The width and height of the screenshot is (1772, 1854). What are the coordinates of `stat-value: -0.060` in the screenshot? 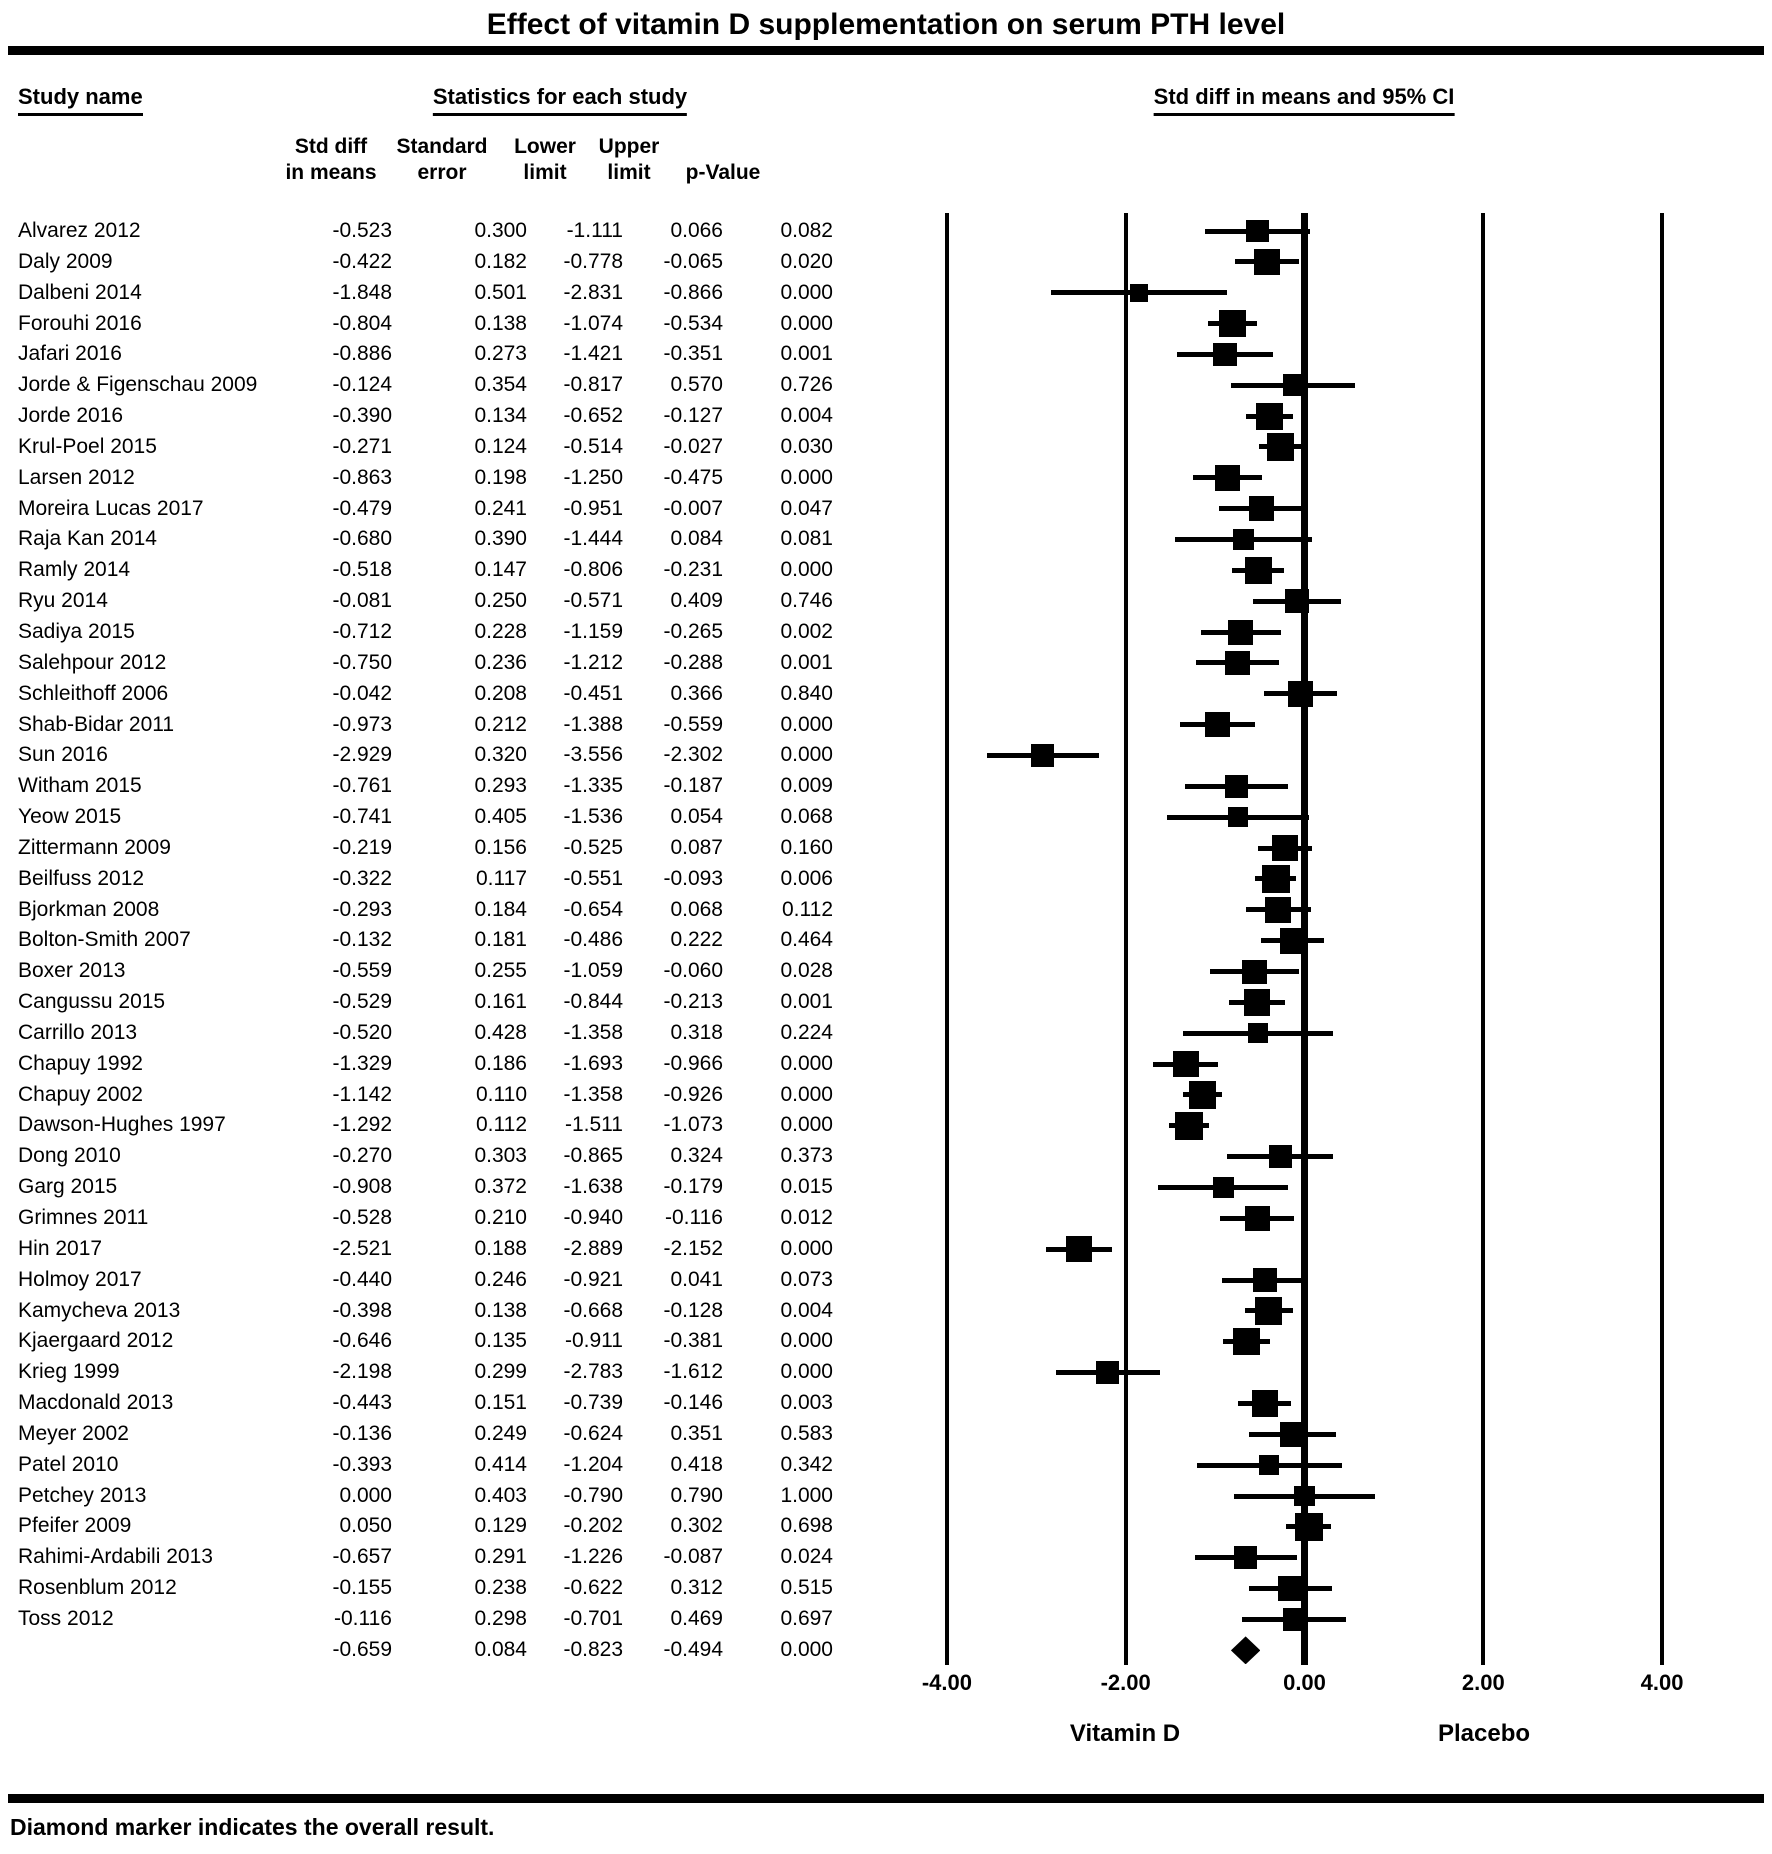 It's located at (693, 971).